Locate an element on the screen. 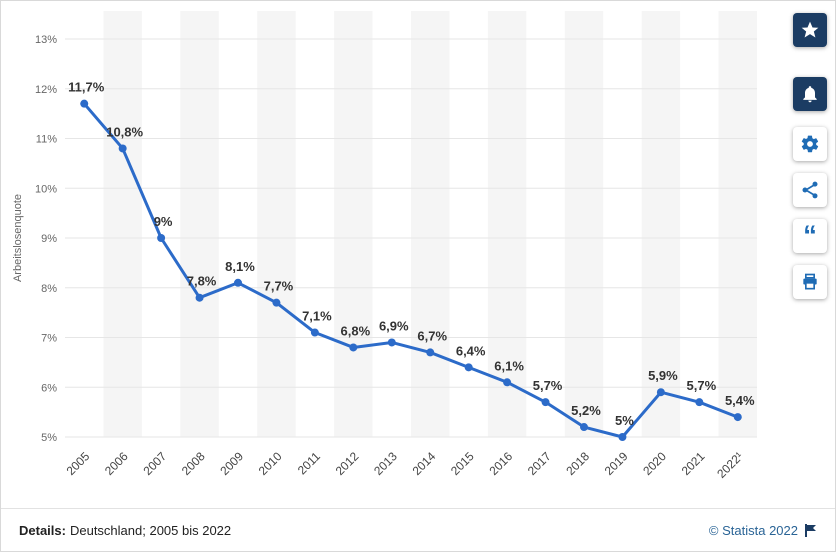 Image resolution: width=836 pixels, height=552 pixels. data-label: 5,2% is located at coordinates (586, 410).